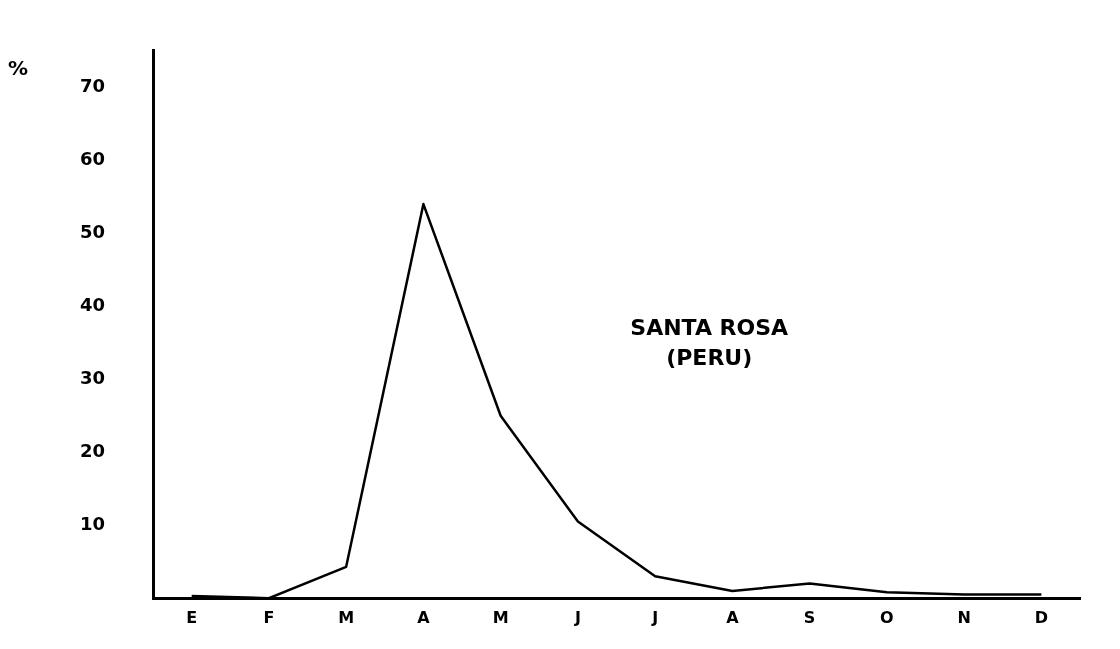 This screenshot has height=649, width=1120. I want to click on annotation: SANTA ROSA (PERU), so click(709, 343).